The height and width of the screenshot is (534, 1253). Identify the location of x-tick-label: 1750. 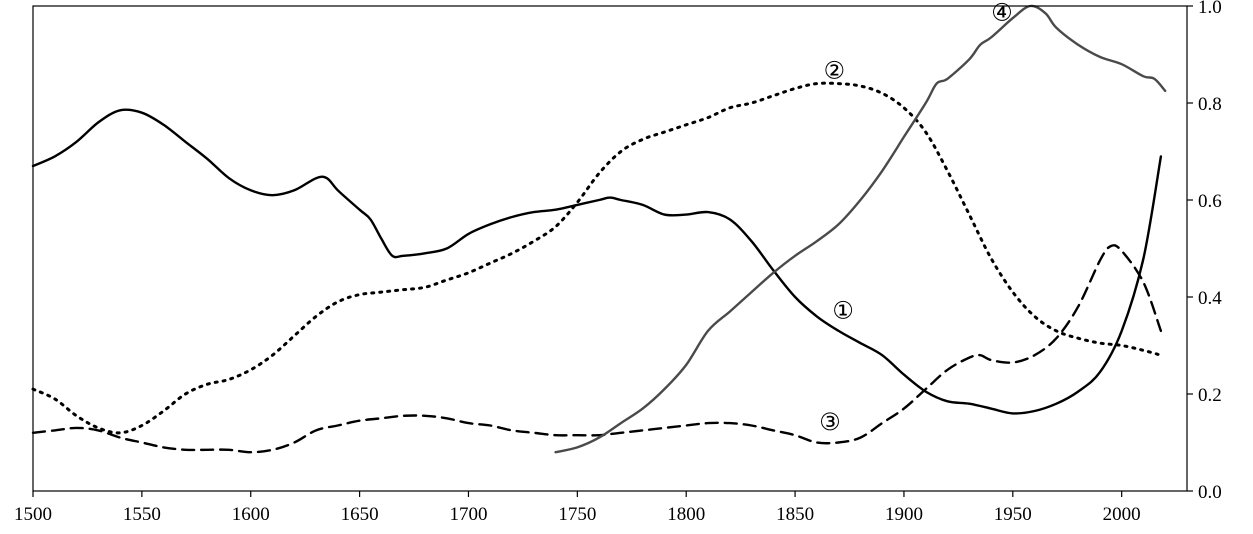
(577, 514).